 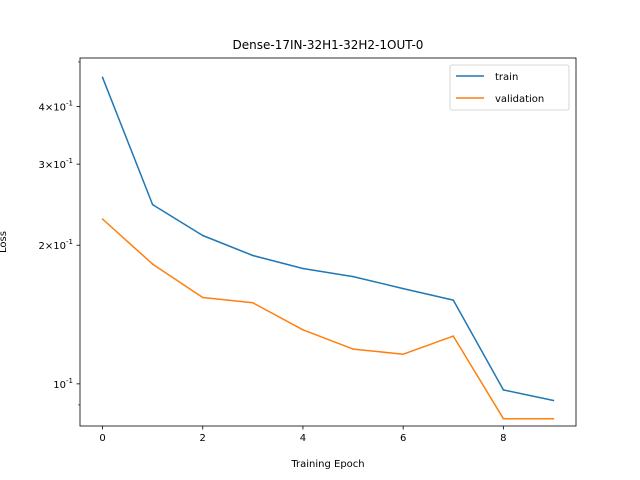 I want to click on y-tick-label-0: 10-1, so click(x=63, y=384).